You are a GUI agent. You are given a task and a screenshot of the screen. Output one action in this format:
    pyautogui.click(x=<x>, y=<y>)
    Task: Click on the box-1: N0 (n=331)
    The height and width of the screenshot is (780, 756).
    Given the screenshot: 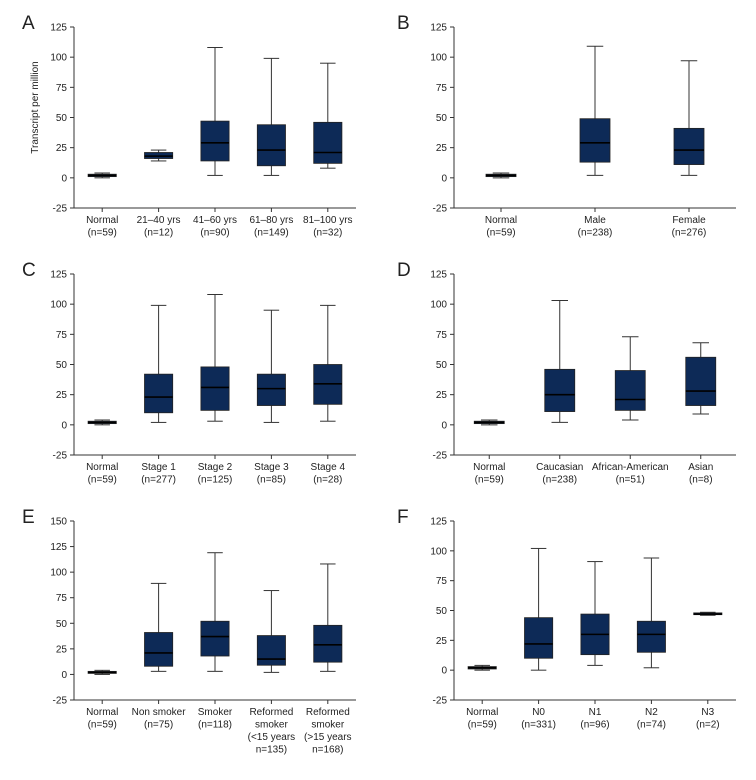 What is the action you would take?
    pyautogui.click(x=538, y=639)
    